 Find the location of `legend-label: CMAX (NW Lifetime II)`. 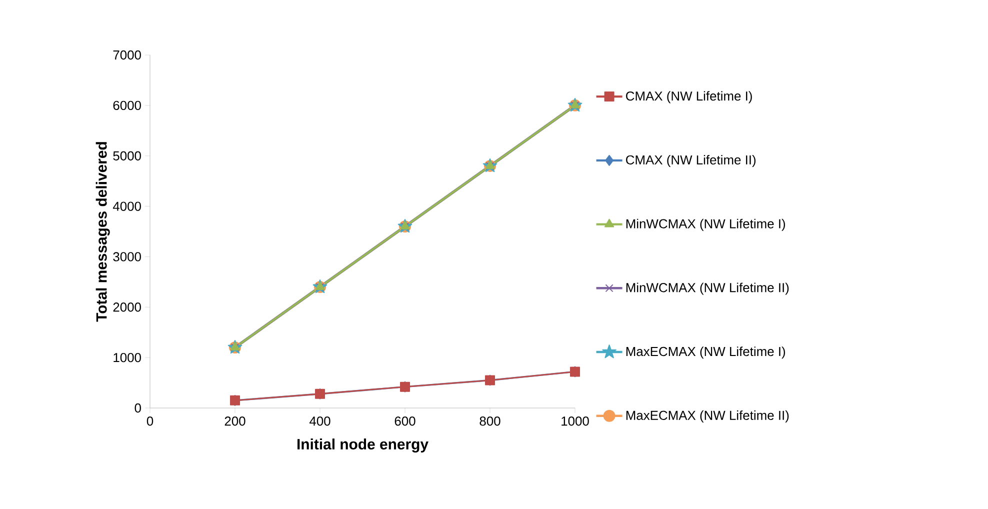

legend-label: CMAX (NW Lifetime II) is located at coordinates (691, 161).